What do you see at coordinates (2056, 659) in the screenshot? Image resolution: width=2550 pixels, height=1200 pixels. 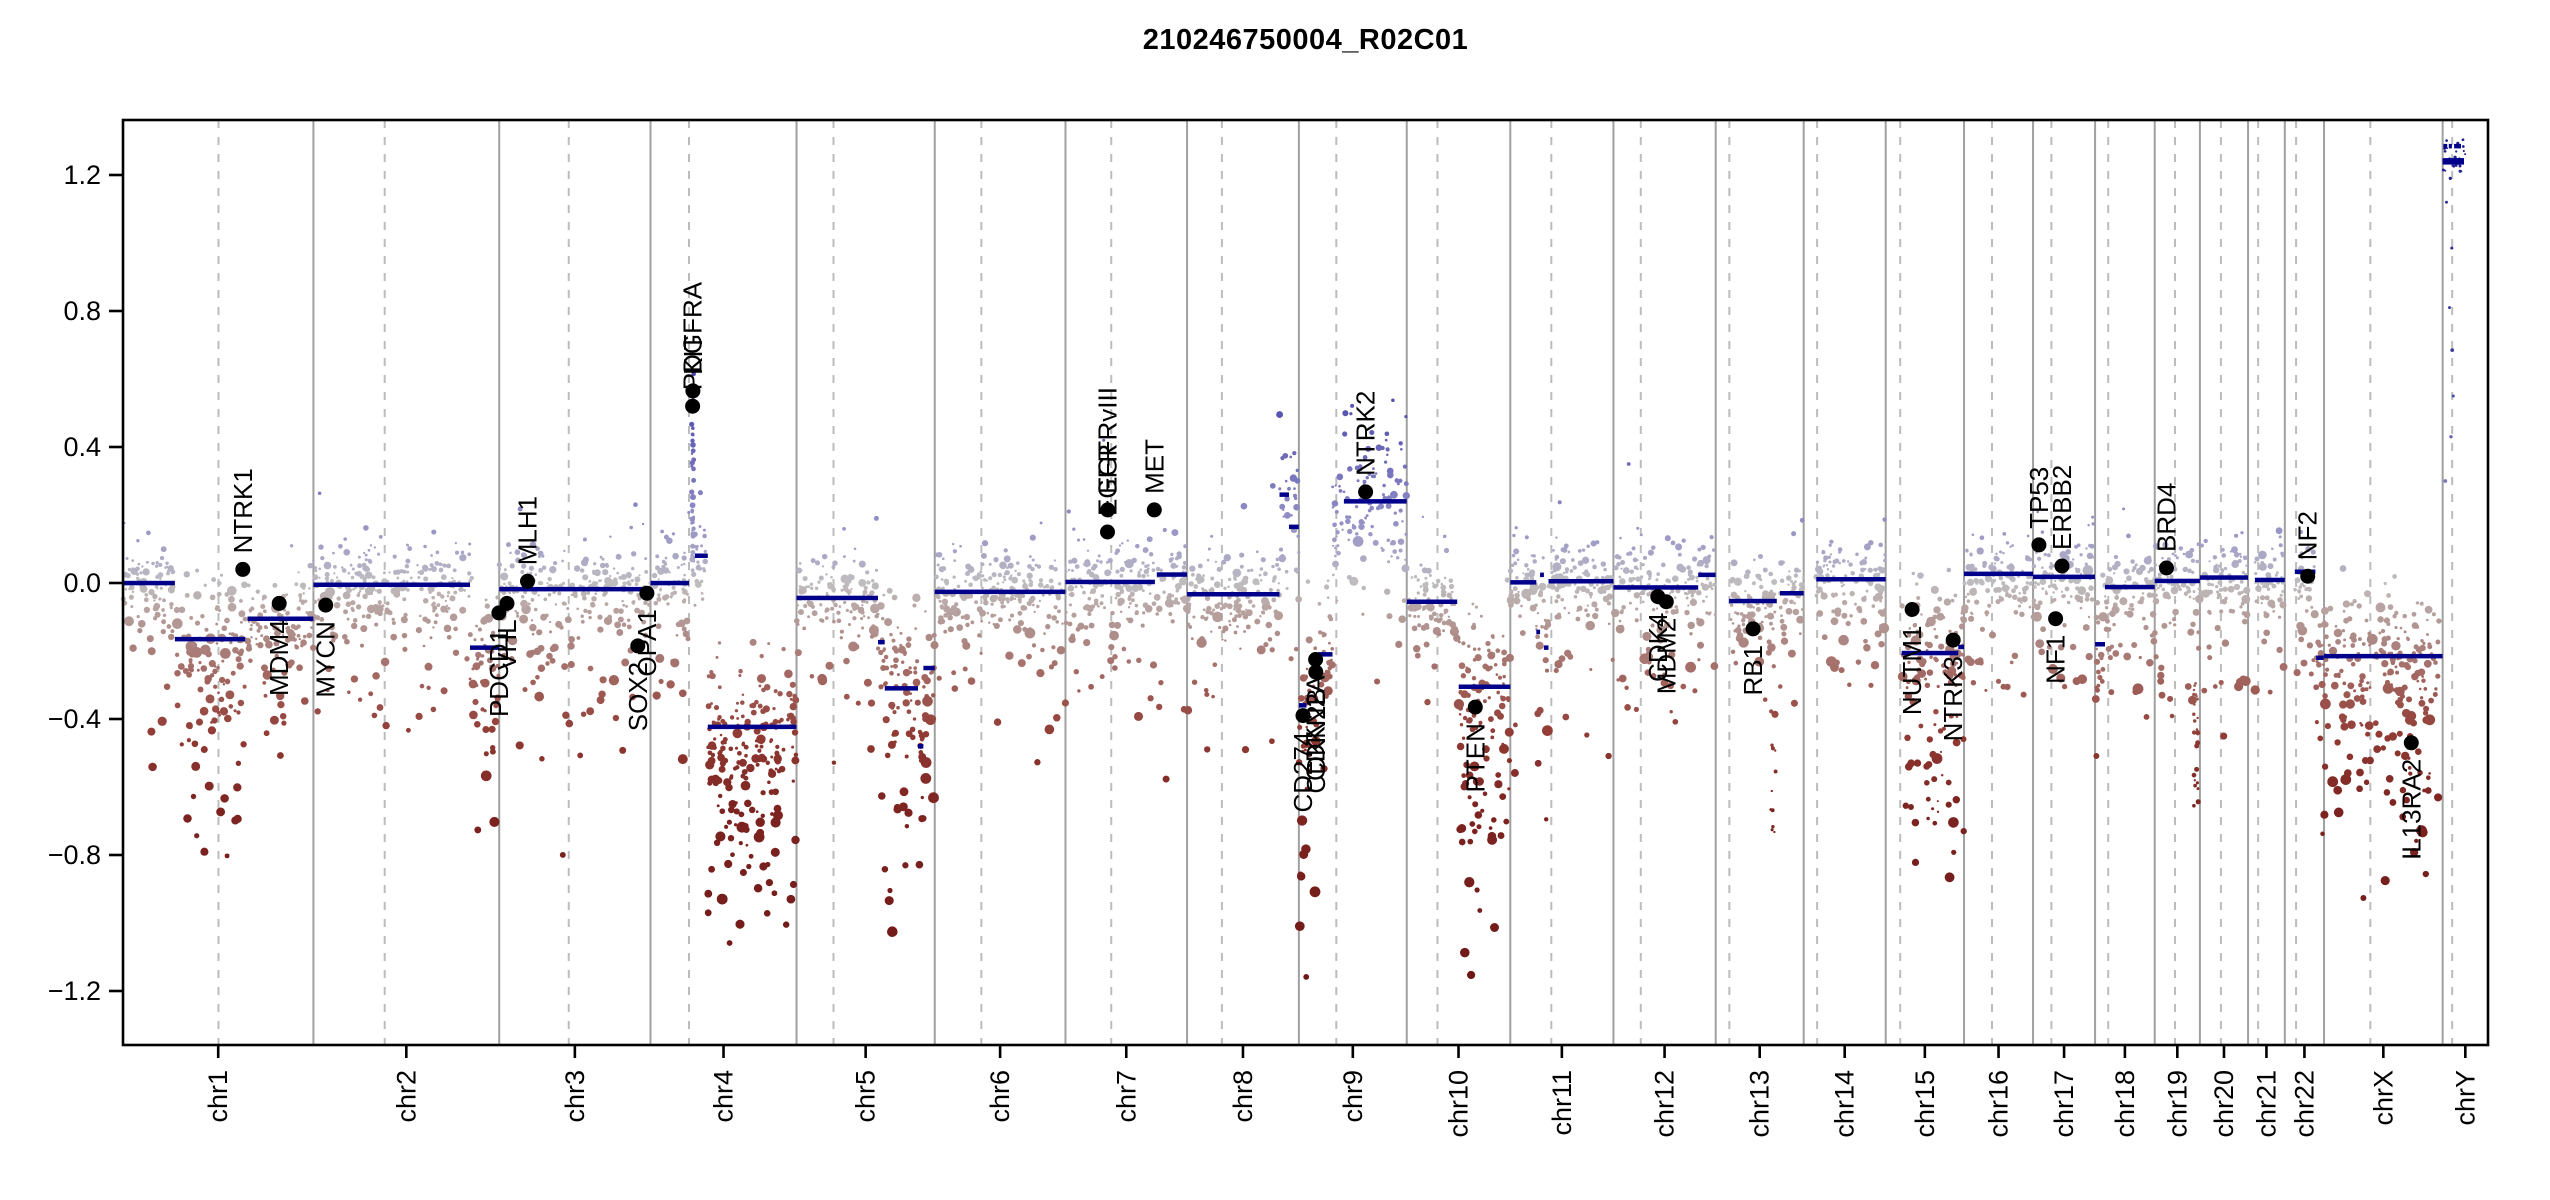 I see `gene-label-NF1: NF1` at bounding box center [2056, 659].